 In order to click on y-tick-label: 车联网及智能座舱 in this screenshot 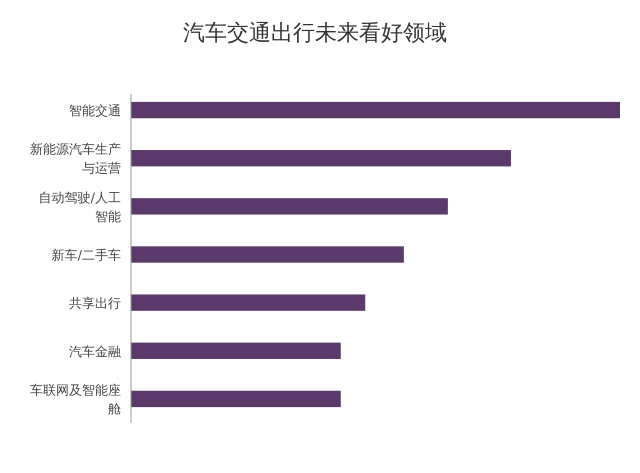, I will do `click(75, 400)`.